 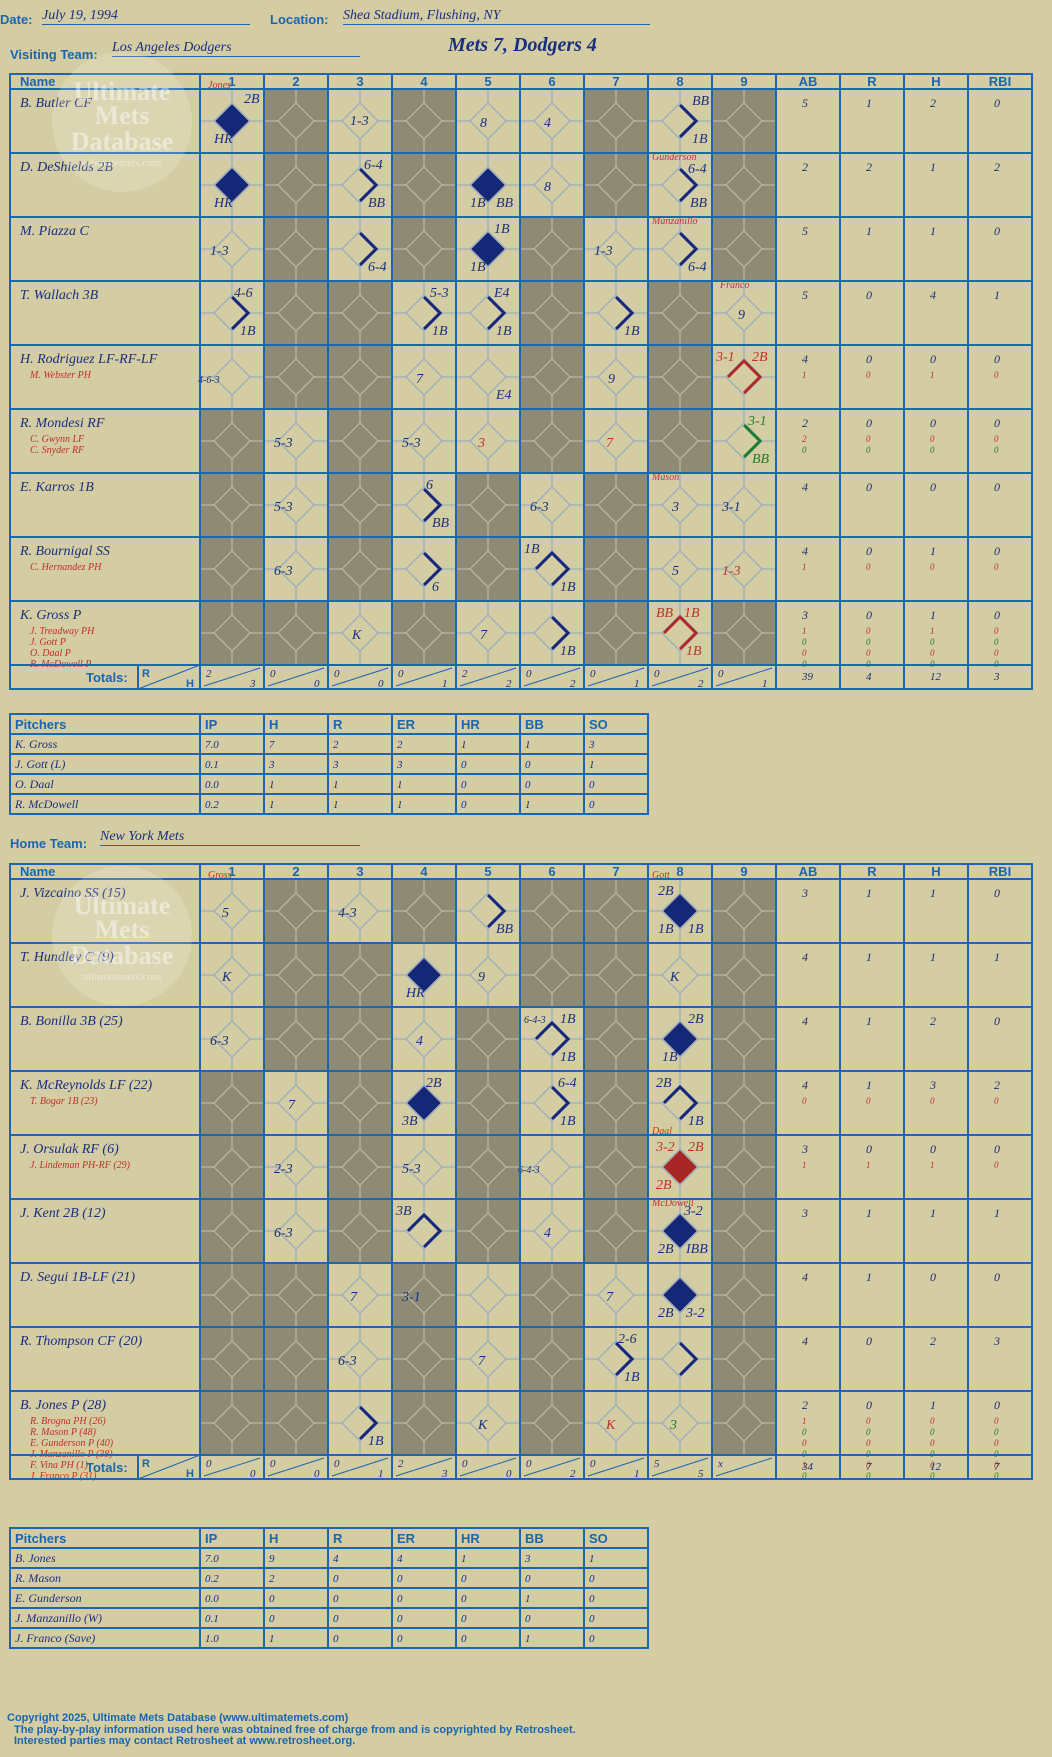 I want to click on visitors-substitute-name: M. Webster PH, so click(x=60, y=375).